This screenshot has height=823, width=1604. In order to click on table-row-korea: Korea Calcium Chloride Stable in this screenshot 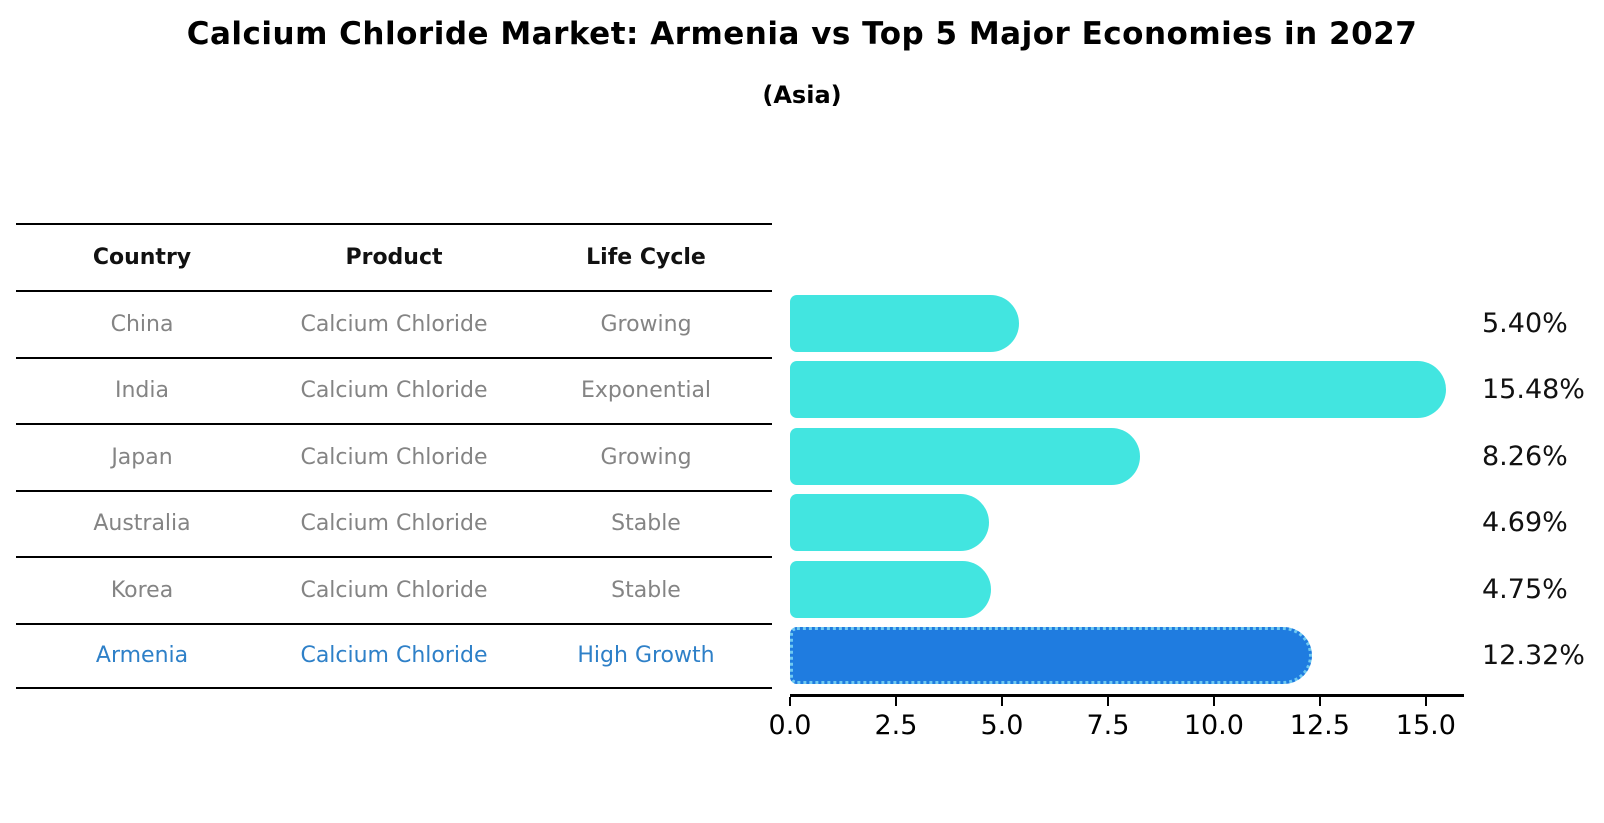, I will do `click(394, 589)`.